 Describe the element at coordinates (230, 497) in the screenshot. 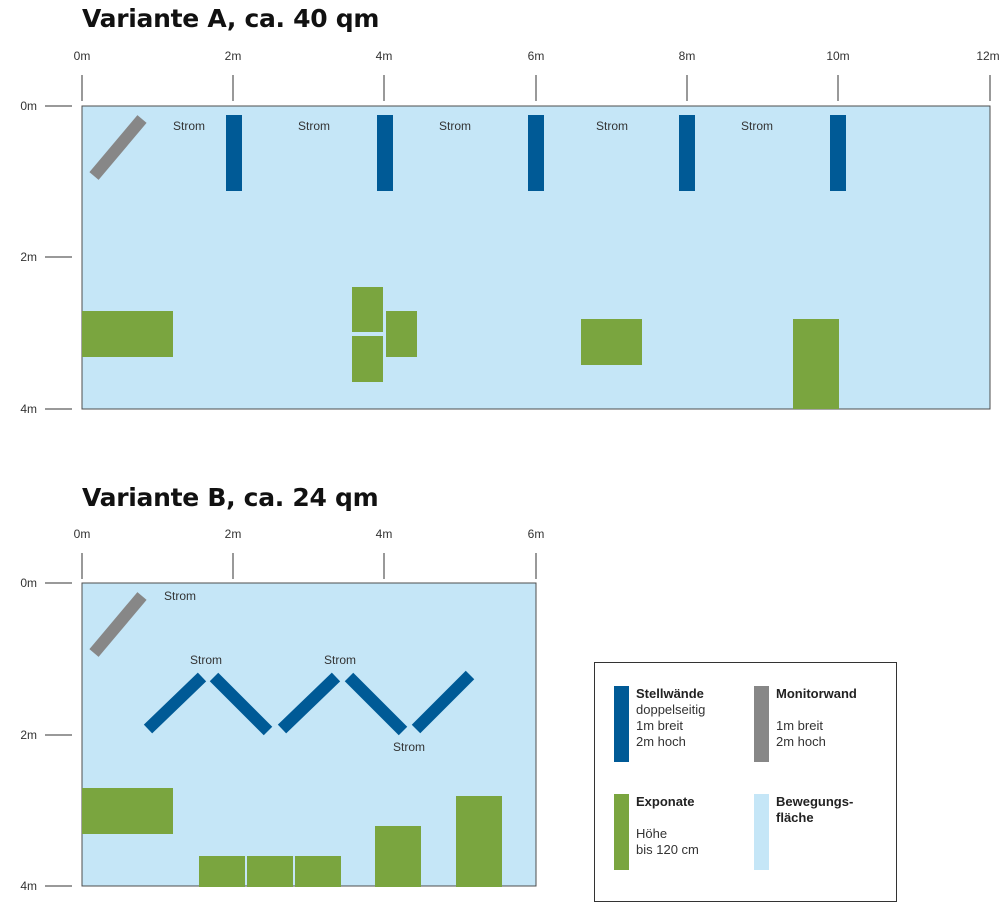

I see `variant-b-title: Variante B, ca. 24 qm` at that location.